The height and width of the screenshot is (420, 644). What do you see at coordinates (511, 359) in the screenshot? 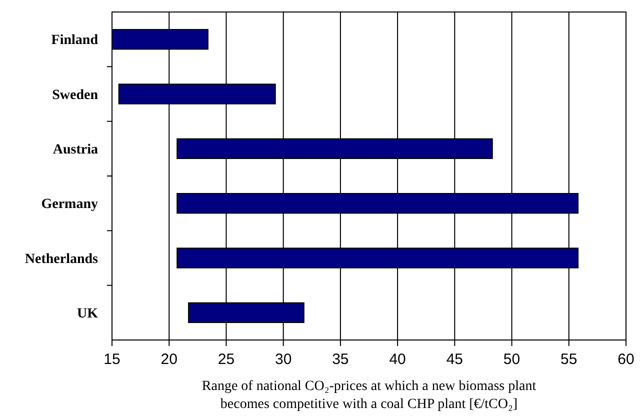
I see `x-tick-label: 50` at bounding box center [511, 359].